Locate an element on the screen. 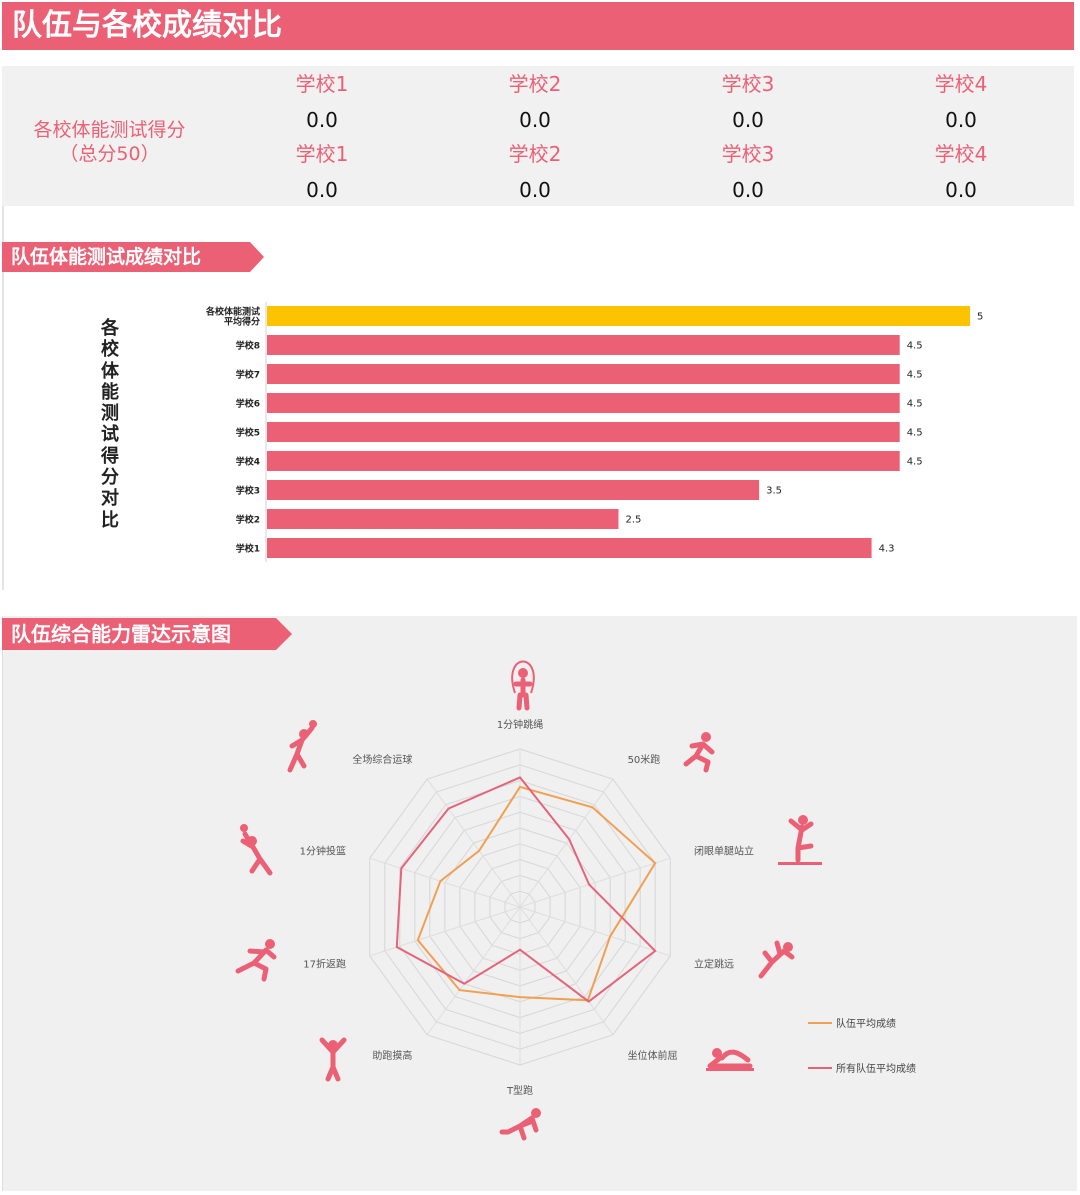 This screenshot has width=1080, height=1195. sit-reach-icon is located at coordinates (730, 1059).